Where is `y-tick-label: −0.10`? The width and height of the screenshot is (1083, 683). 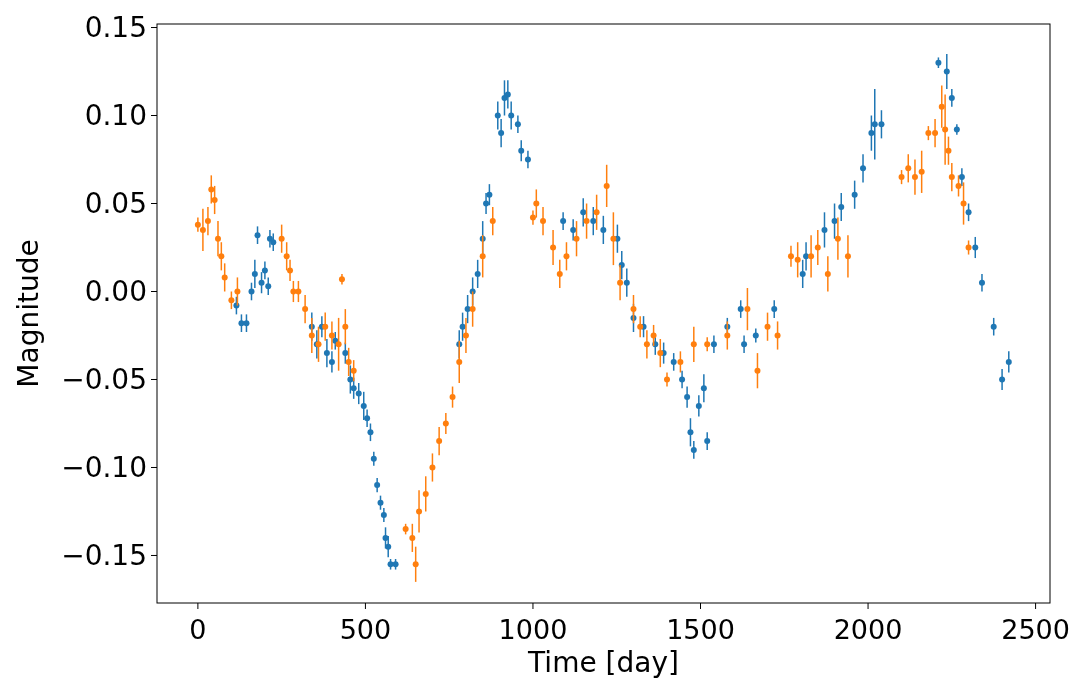
y-tick-label: −0.10 is located at coordinates (104, 468).